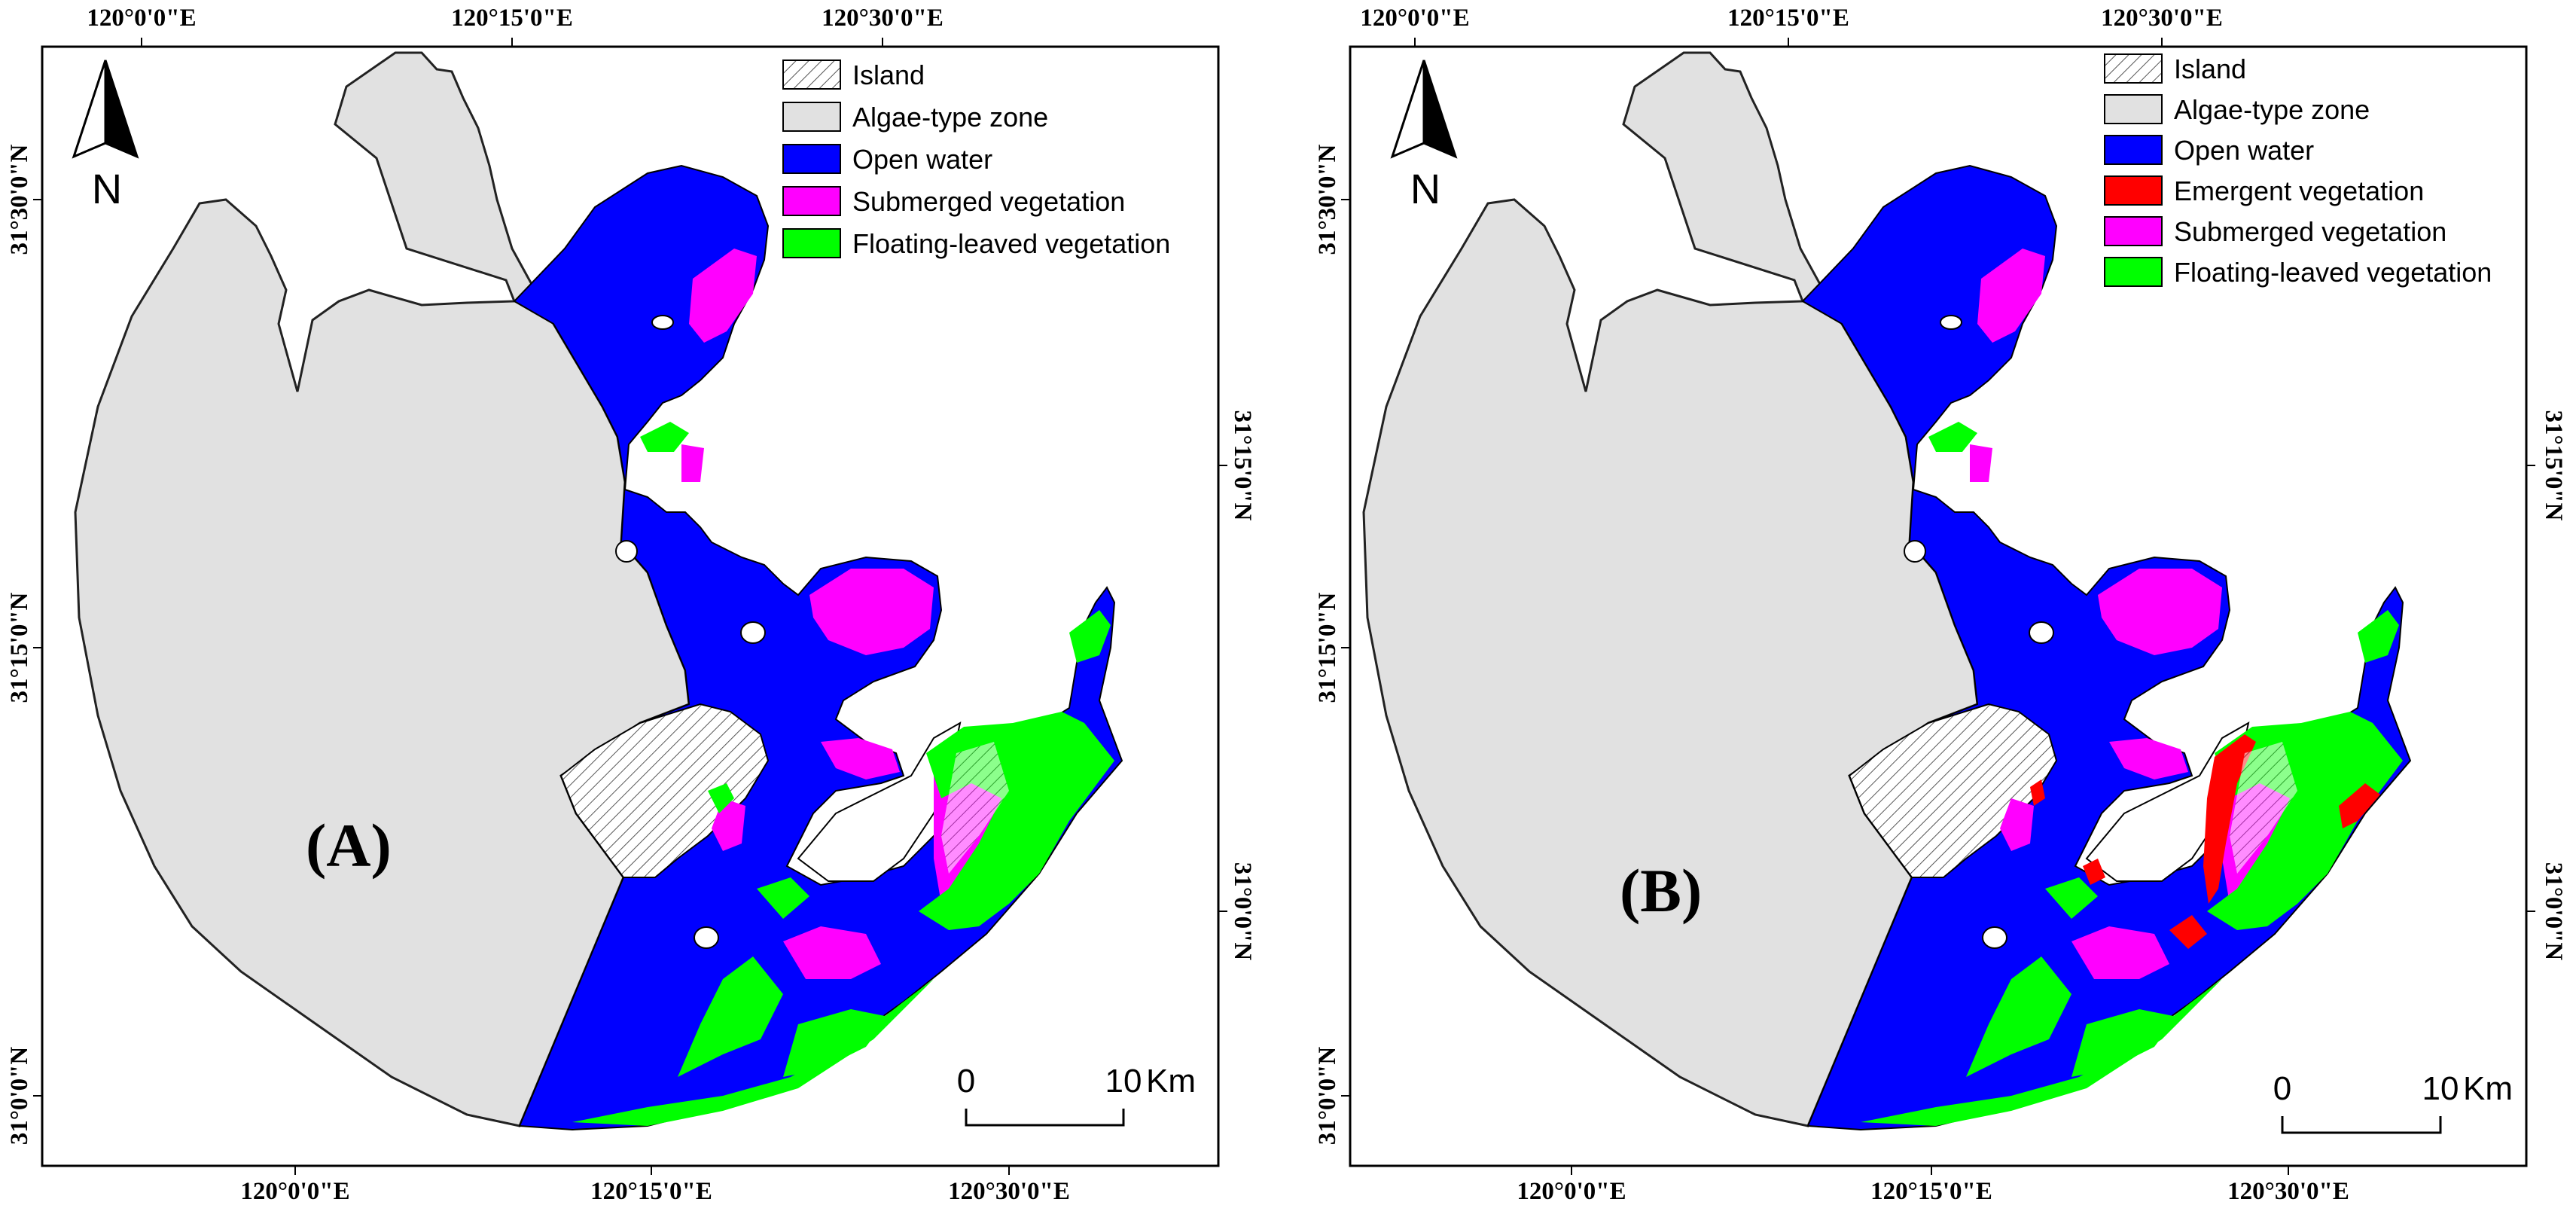 The width and height of the screenshot is (2576, 1205). Describe the element at coordinates (349, 845) in the screenshot. I see `panel-label: (A)` at that location.